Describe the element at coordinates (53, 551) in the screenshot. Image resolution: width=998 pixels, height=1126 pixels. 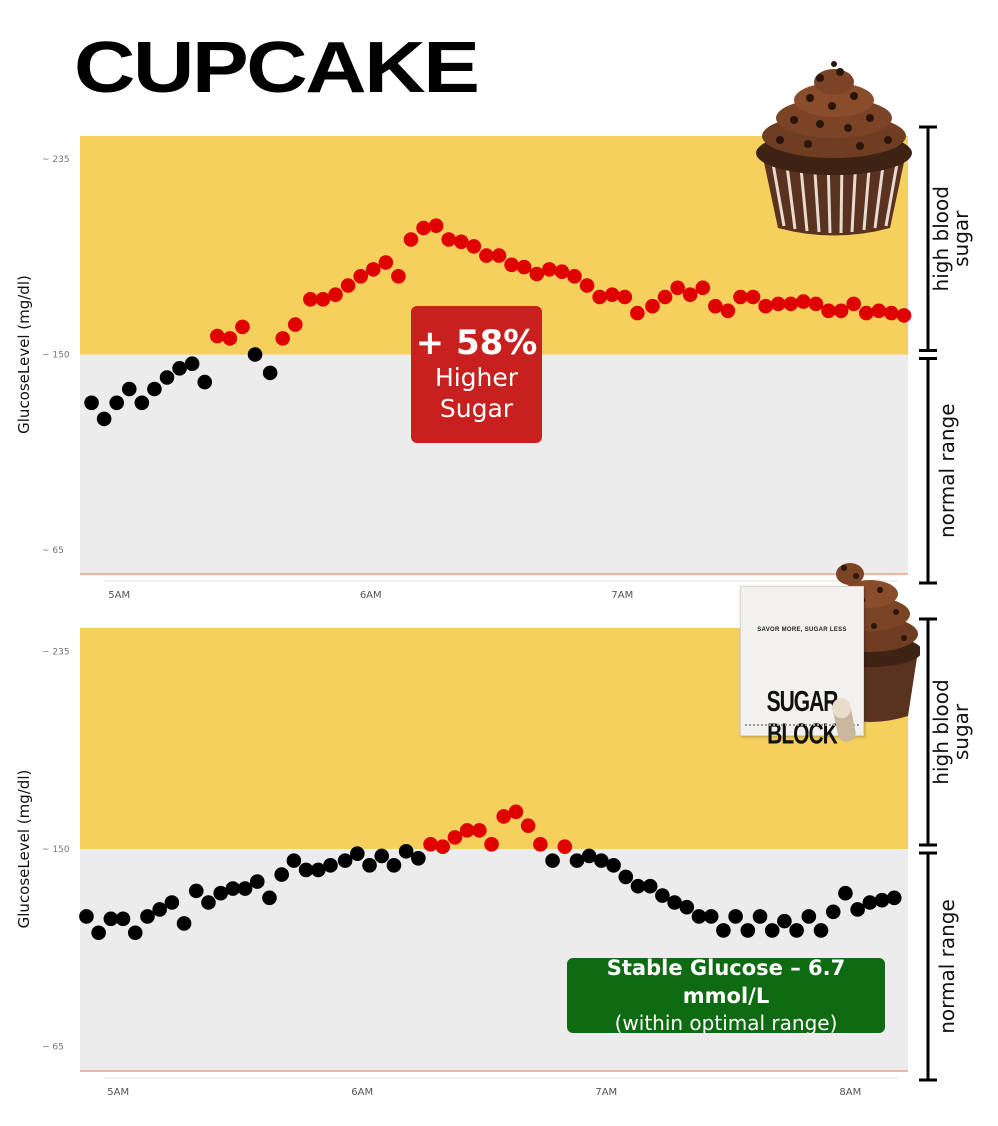
I see `y-tick-label: ~ 65` at that location.